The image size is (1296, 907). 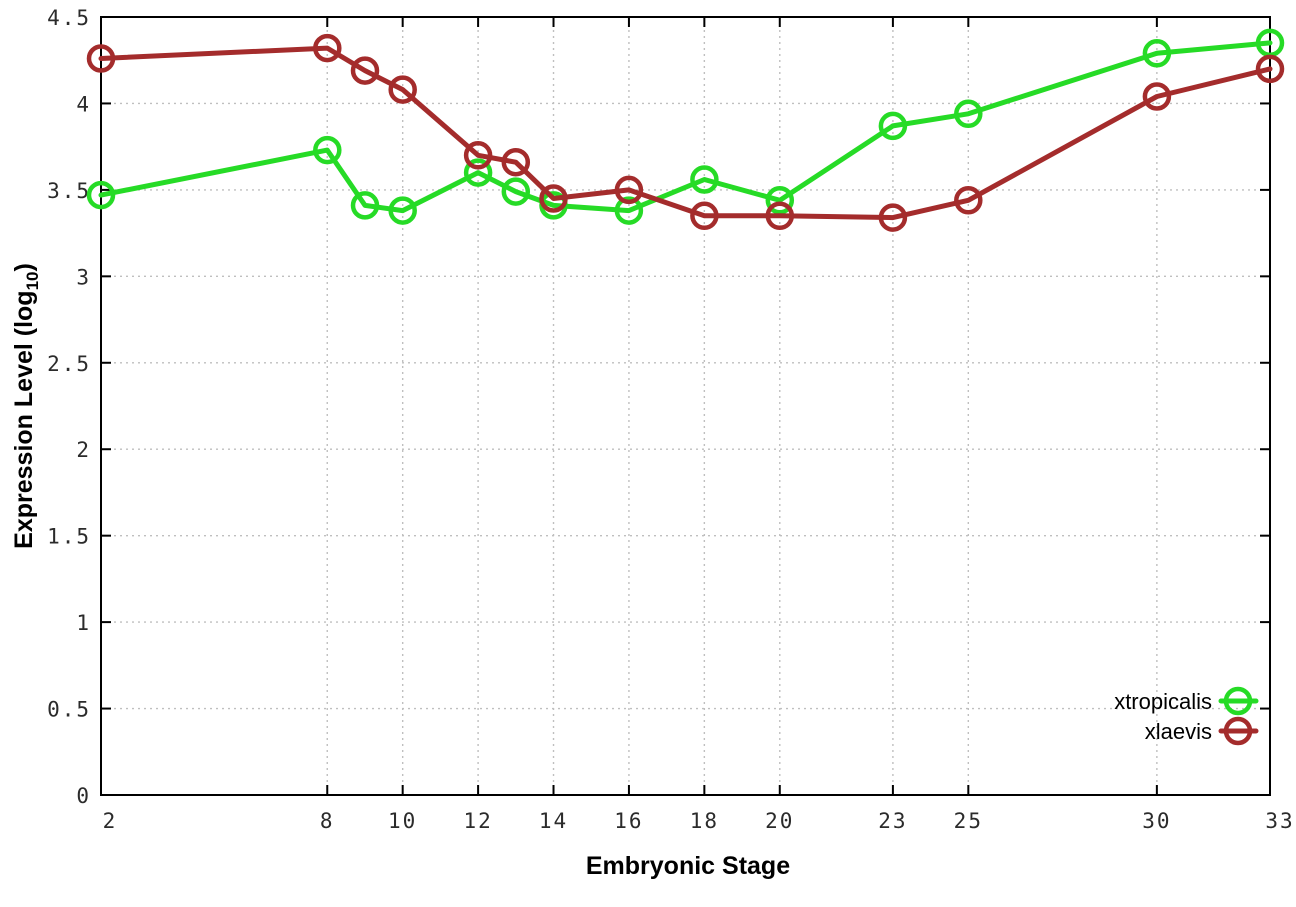 I want to click on x-tick-labels: 2 8 10 12 14 16 18 20 23 25 30 33, so click(x=698, y=821).